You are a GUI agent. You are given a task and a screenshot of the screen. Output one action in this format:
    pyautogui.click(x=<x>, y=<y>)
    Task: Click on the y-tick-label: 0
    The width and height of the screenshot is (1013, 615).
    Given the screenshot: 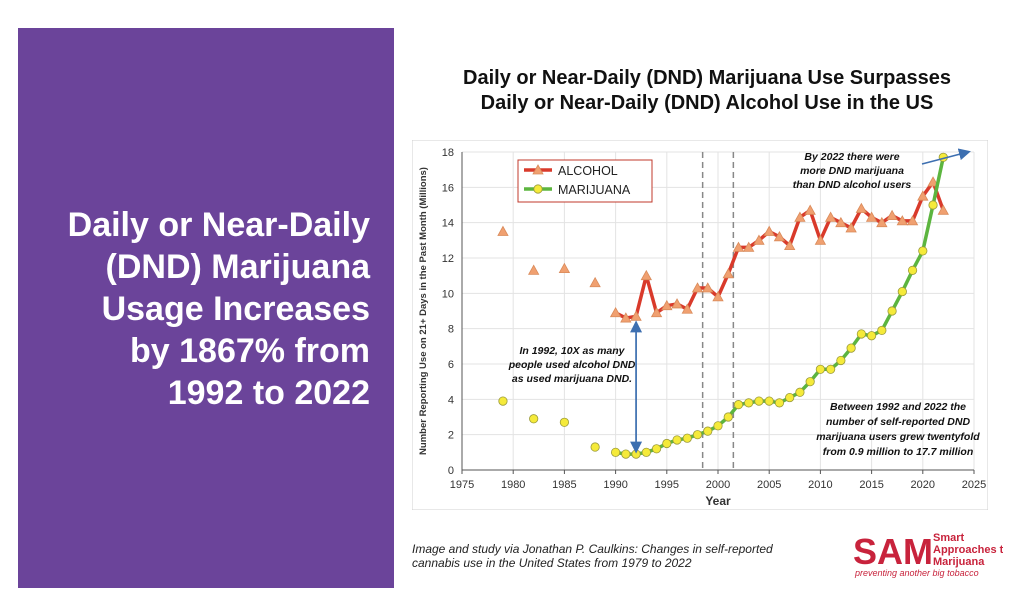 What is the action you would take?
    pyautogui.click(x=451, y=471)
    